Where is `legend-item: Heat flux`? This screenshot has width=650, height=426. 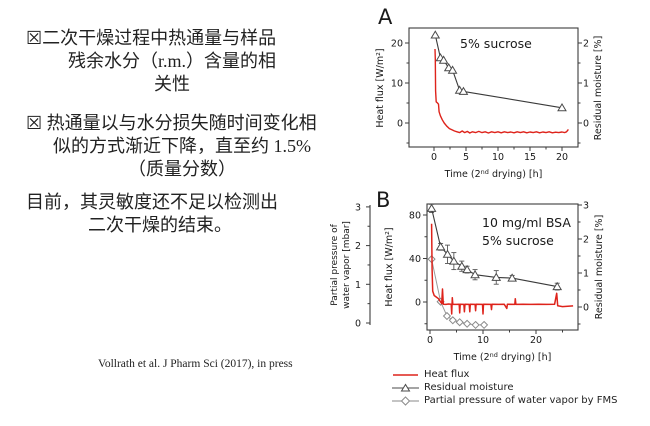
legend-item: Heat flux is located at coordinates (504, 374).